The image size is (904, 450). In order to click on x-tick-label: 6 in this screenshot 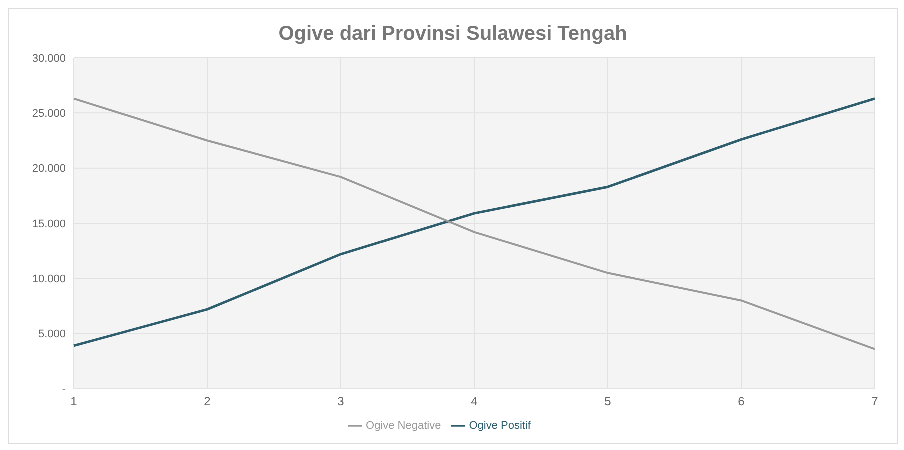, I will do `click(742, 401)`.